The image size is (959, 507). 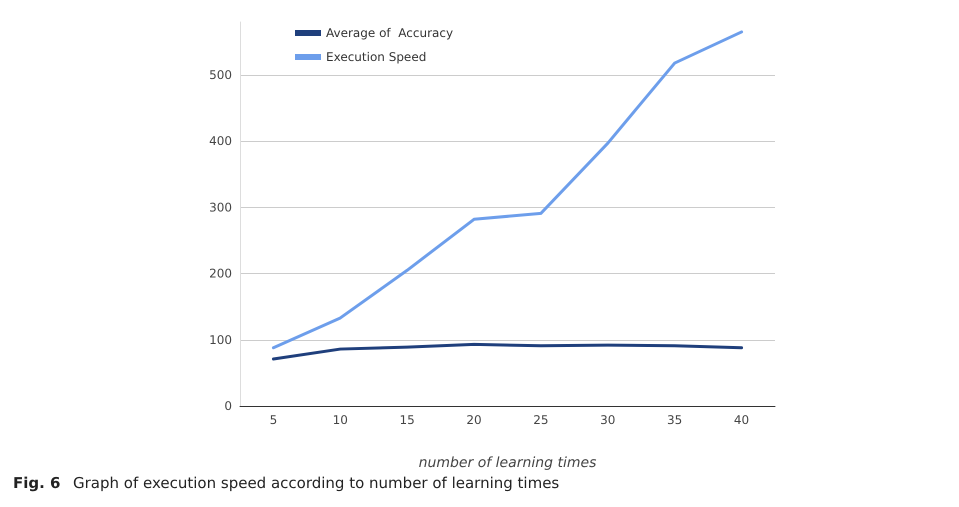 What do you see at coordinates (376, 57) in the screenshot?
I see `legend-label: Execution Speed` at bounding box center [376, 57].